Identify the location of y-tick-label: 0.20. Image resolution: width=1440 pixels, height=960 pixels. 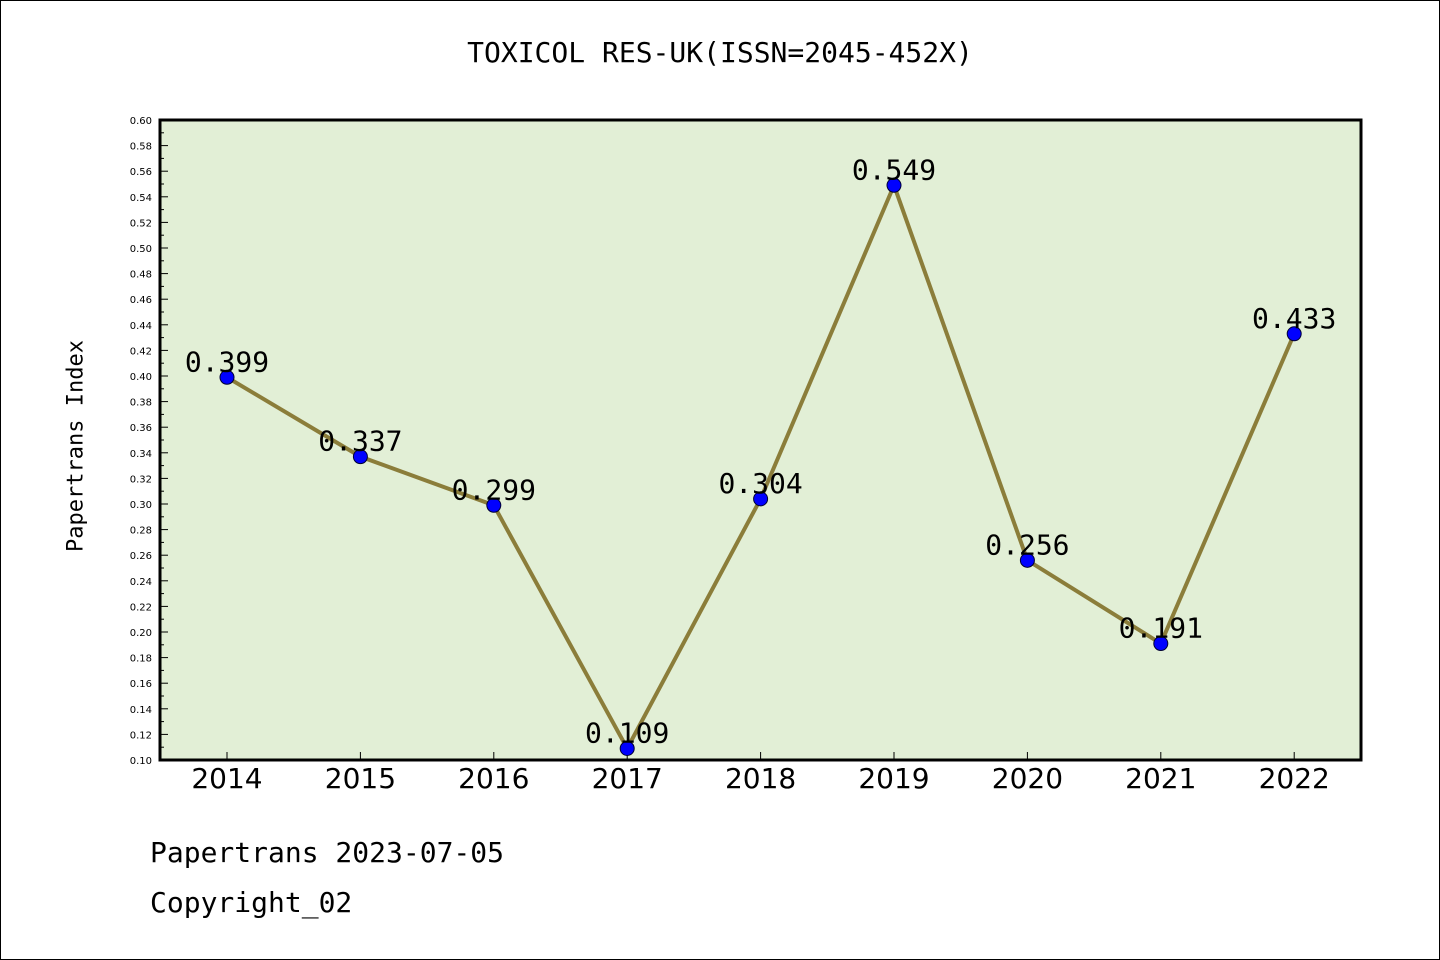
(141, 633).